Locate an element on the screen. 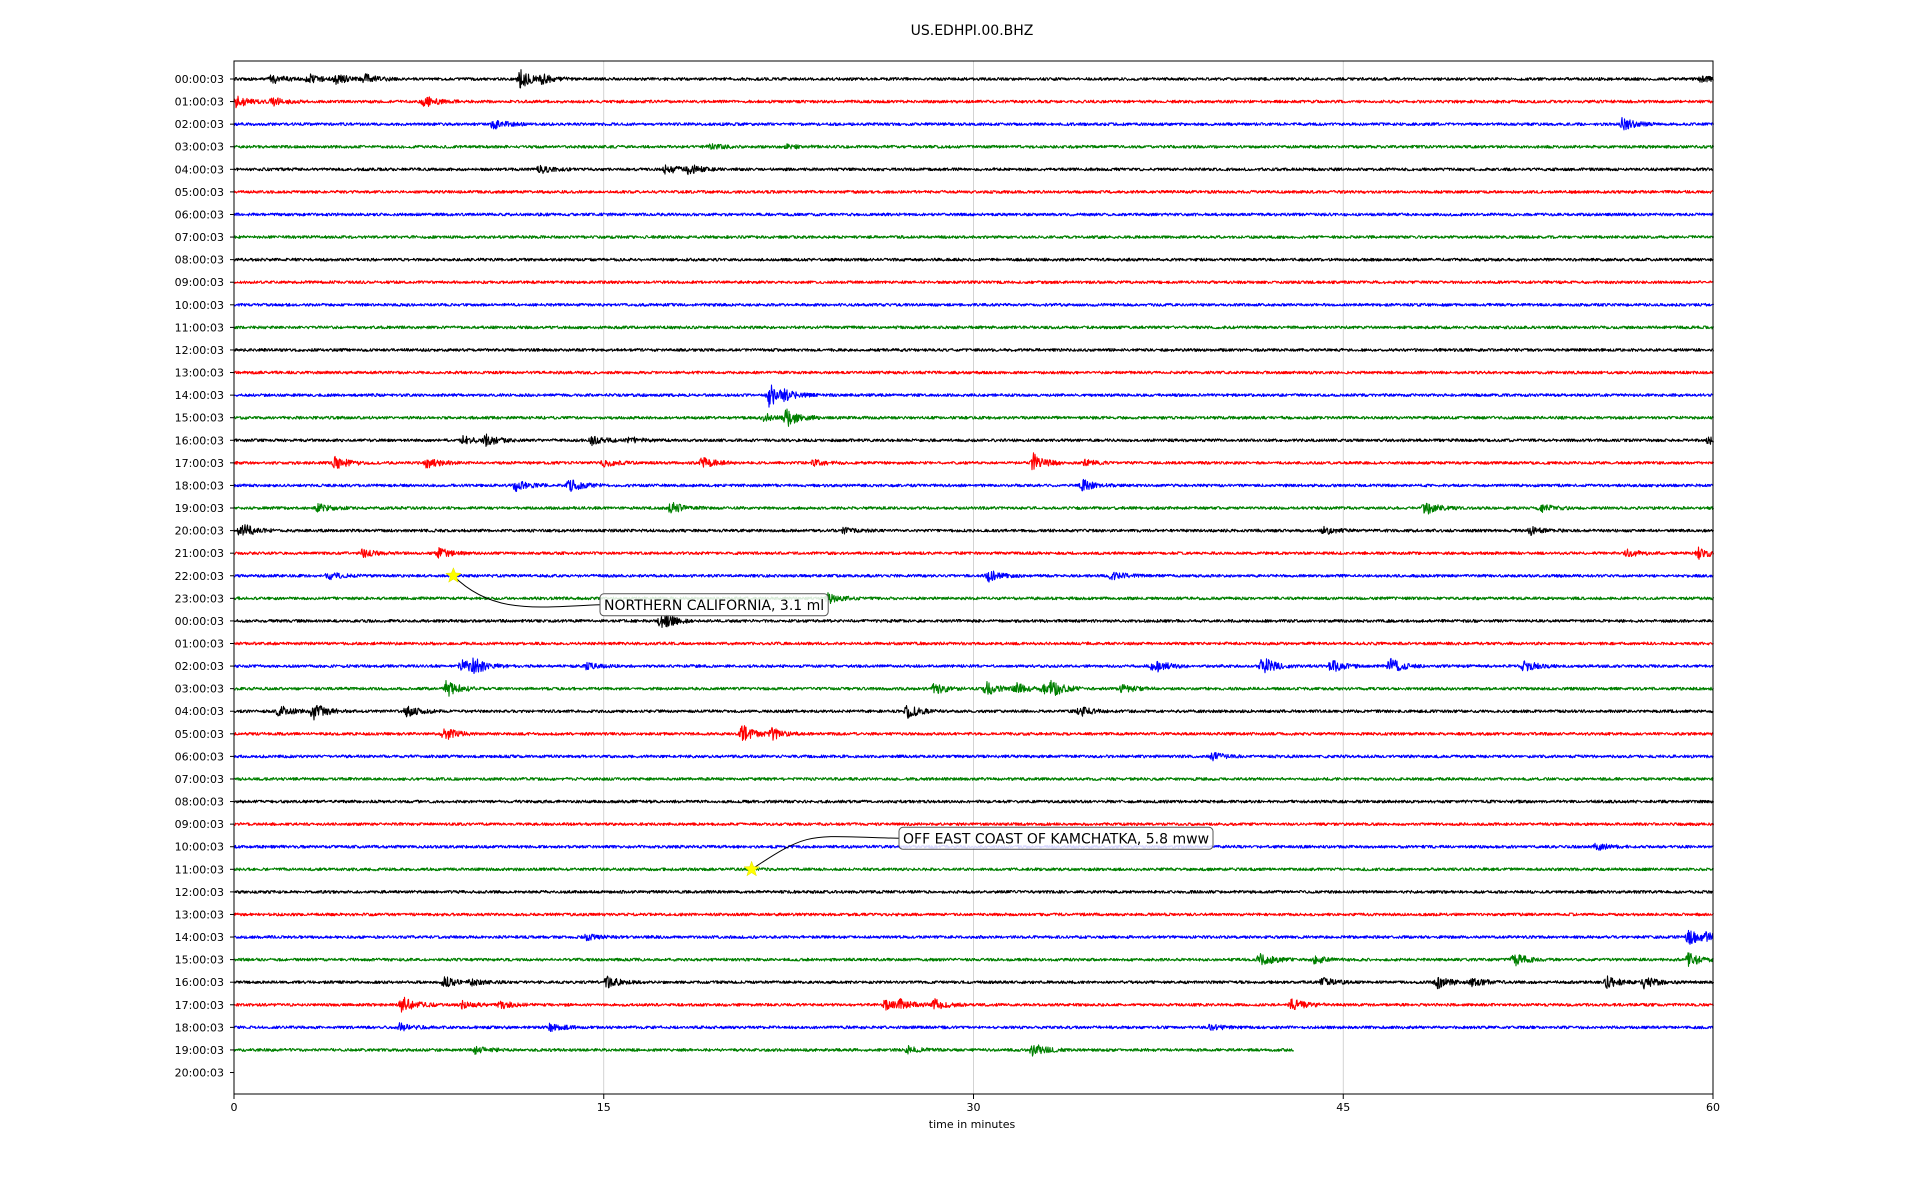 The width and height of the screenshot is (1920, 1200). row-time-label: 23:00:03 is located at coordinates (199, 598).